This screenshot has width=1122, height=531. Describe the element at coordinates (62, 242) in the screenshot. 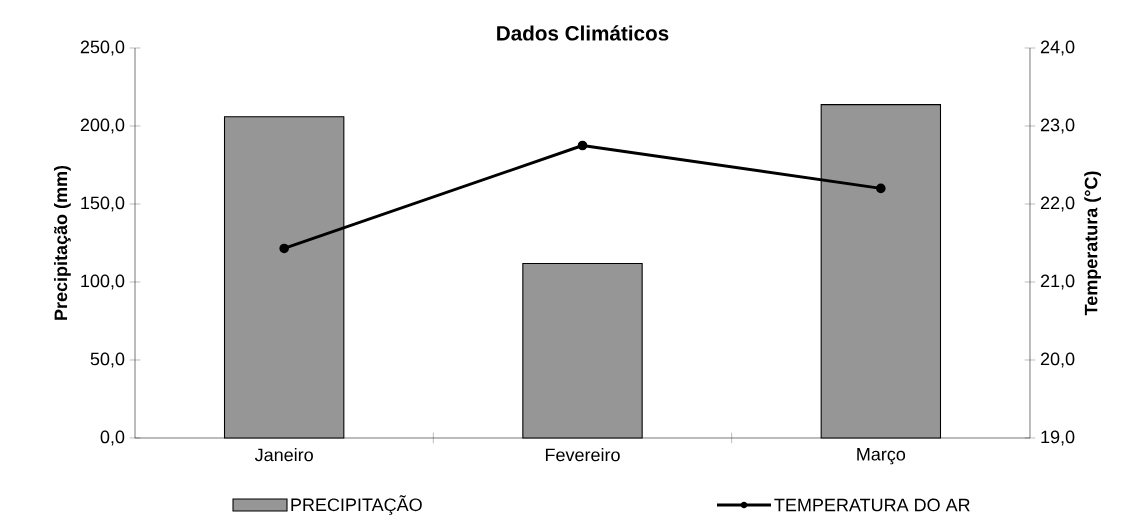

I see `y-axis-title: Precipitação (mm)` at that location.